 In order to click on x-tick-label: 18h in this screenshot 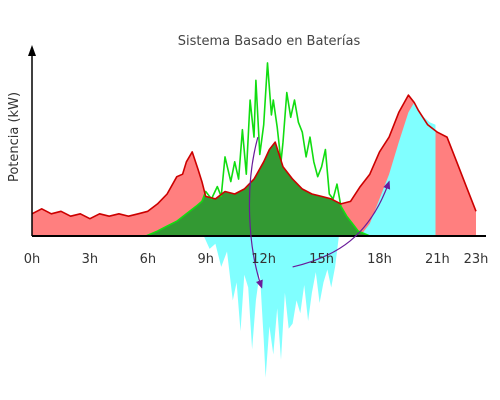, I will do `click(379, 259)`.